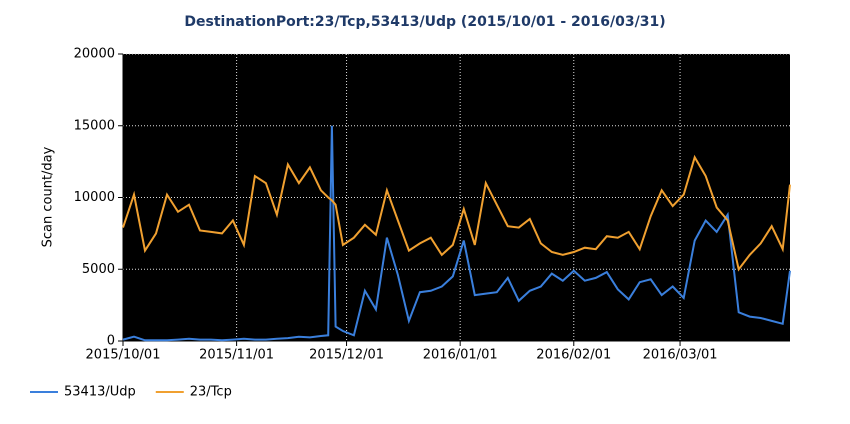  I want to click on y-tick-label: 10000, so click(94, 197).